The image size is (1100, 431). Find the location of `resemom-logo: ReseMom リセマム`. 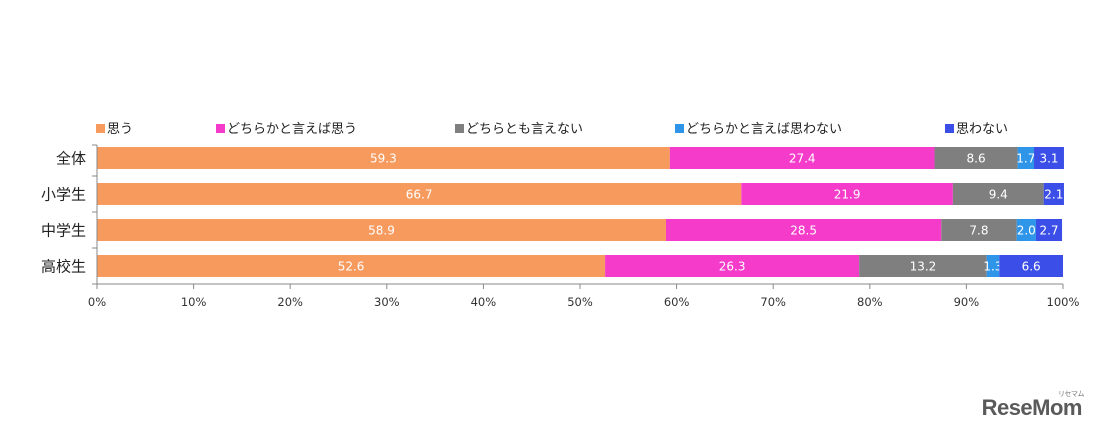

resemom-logo: ReseMom リセマム is located at coordinates (1033, 405).